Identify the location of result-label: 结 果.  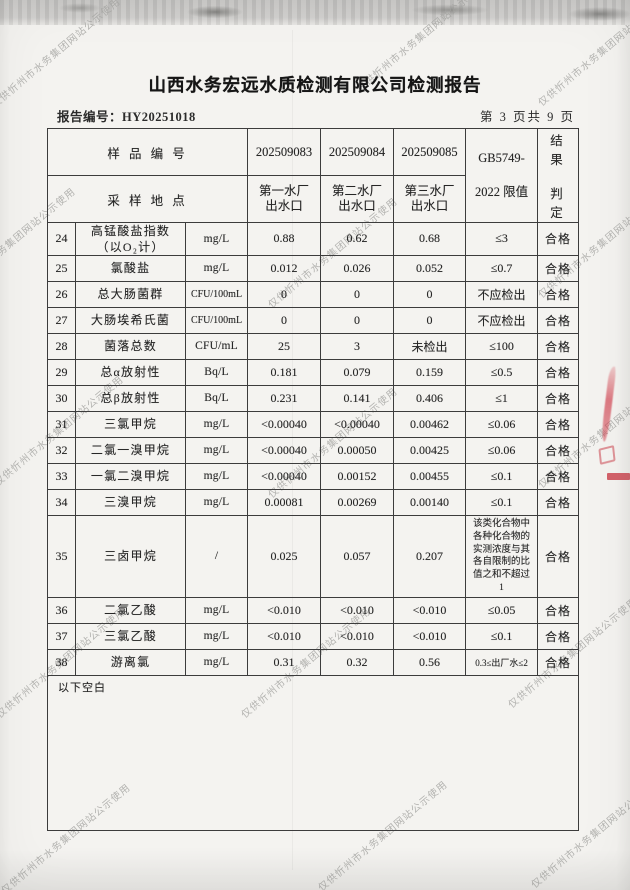
(558, 150).